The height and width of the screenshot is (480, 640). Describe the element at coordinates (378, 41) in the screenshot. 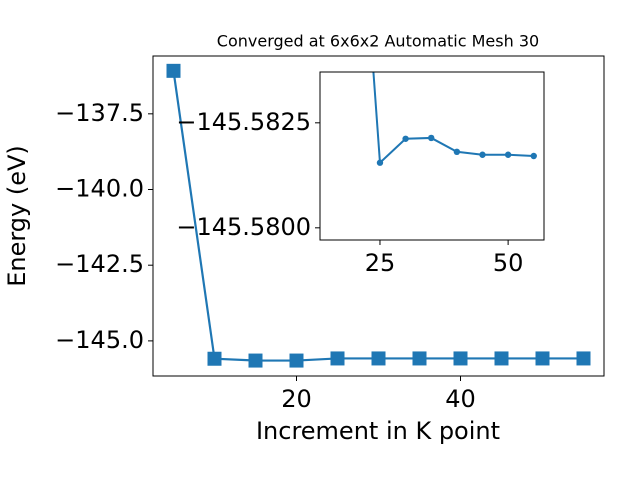

I see `chart-title: Converged at 6x6x2 Automatic Mesh 30` at that location.